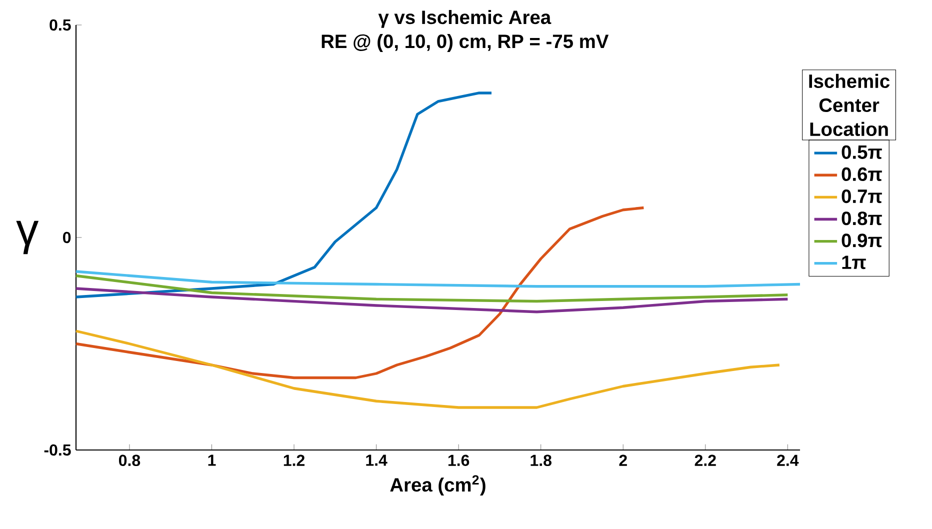 This screenshot has width=932, height=529. What do you see at coordinates (862, 196) in the screenshot?
I see `legend-label: 0.7π` at bounding box center [862, 196].